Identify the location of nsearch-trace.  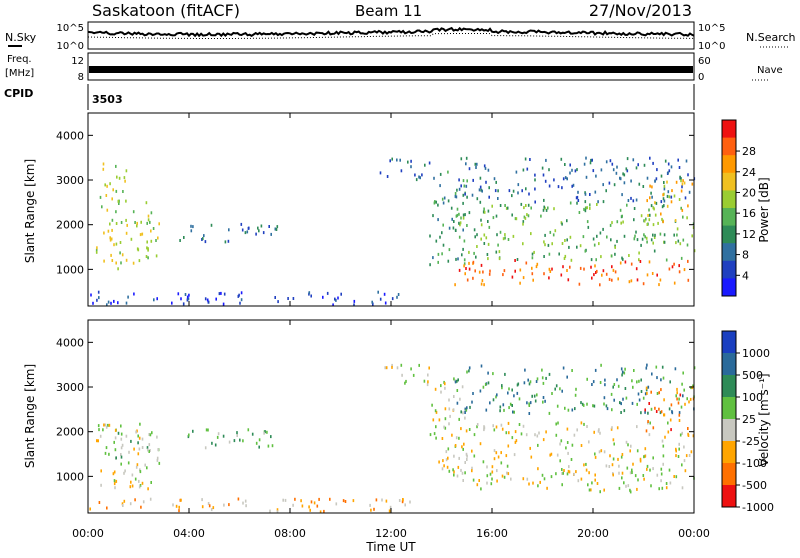
(391, 36).